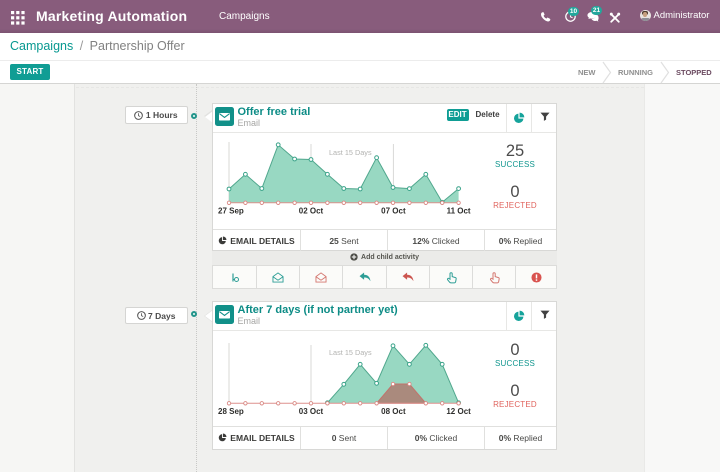 The height and width of the screenshot is (472, 720). Describe the element at coordinates (393, 411) in the screenshot. I see `svg-text: 08 Oct` at that location.